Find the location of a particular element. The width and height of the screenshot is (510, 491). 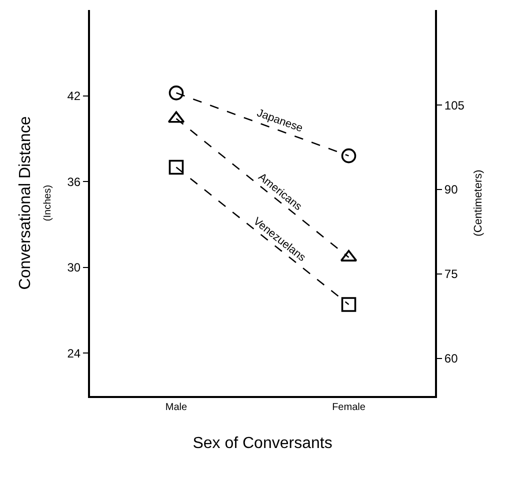

x-axis-title: Sex of Conversants is located at coordinates (262, 443).